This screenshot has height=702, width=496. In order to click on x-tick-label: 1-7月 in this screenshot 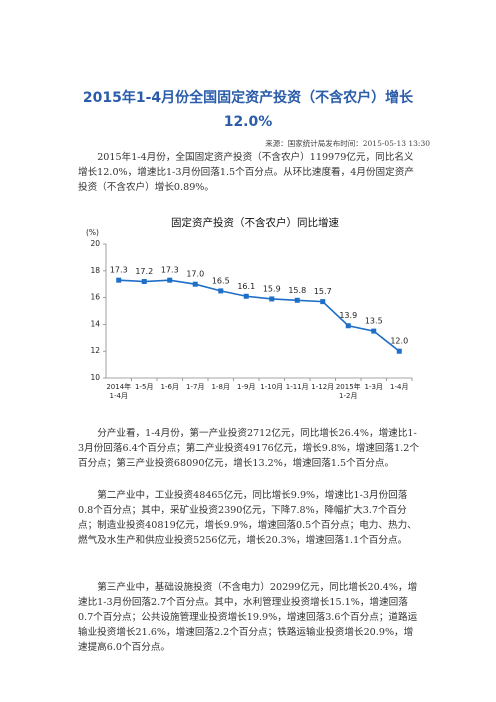, I will do `click(195, 387)`.